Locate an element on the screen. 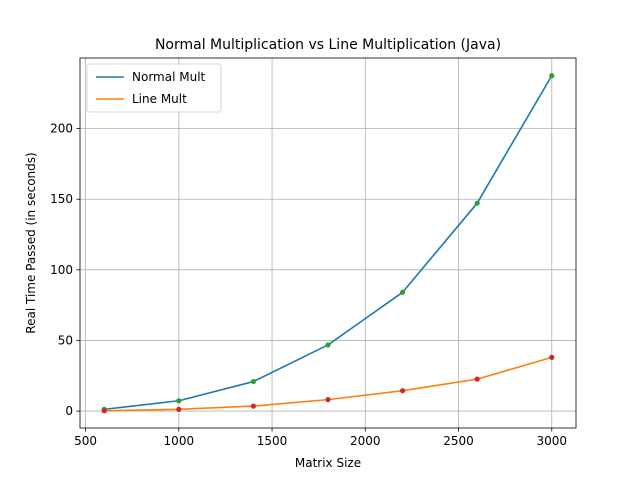  y-axis-label: Real Time Passed (in seconds) is located at coordinates (31, 242).